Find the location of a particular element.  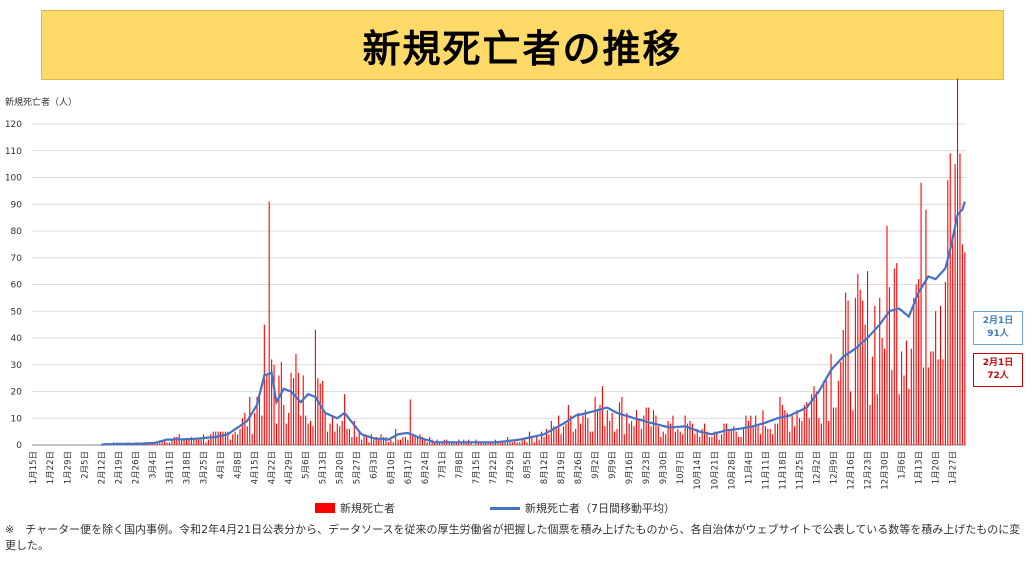

x-tick-label: 11月18日 is located at coordinates (783, 470).